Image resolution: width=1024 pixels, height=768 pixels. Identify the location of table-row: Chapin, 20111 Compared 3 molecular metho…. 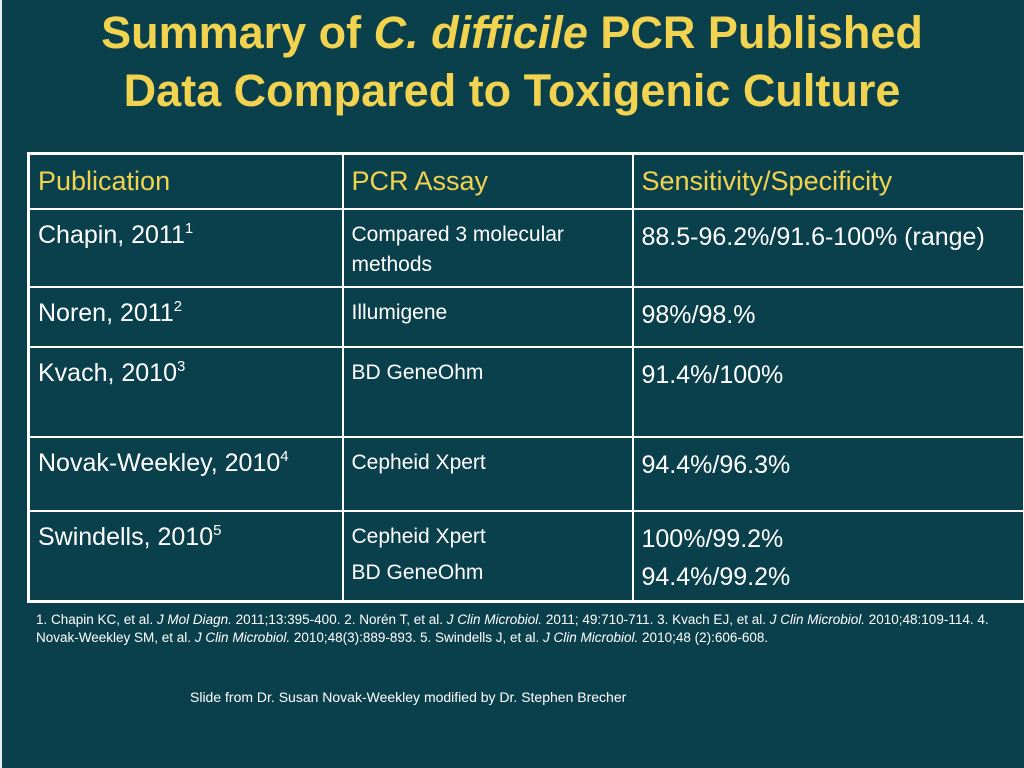
(525, 248).